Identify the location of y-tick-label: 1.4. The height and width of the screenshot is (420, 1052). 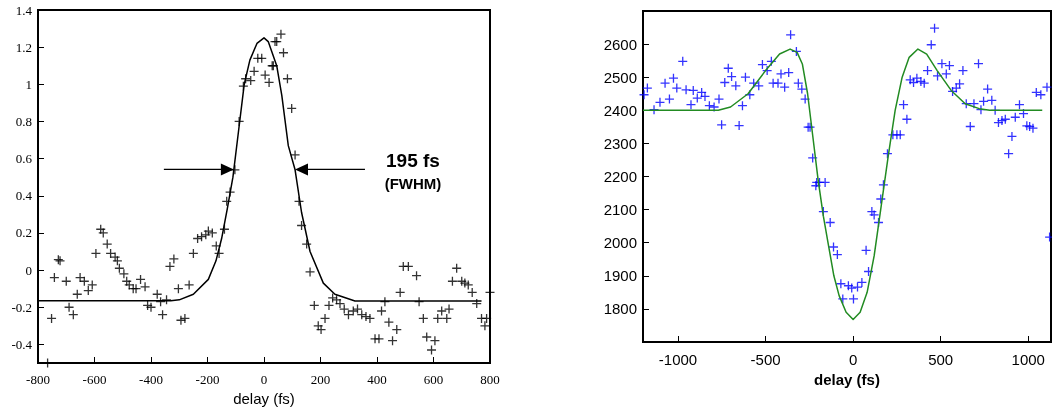
(24, 10).